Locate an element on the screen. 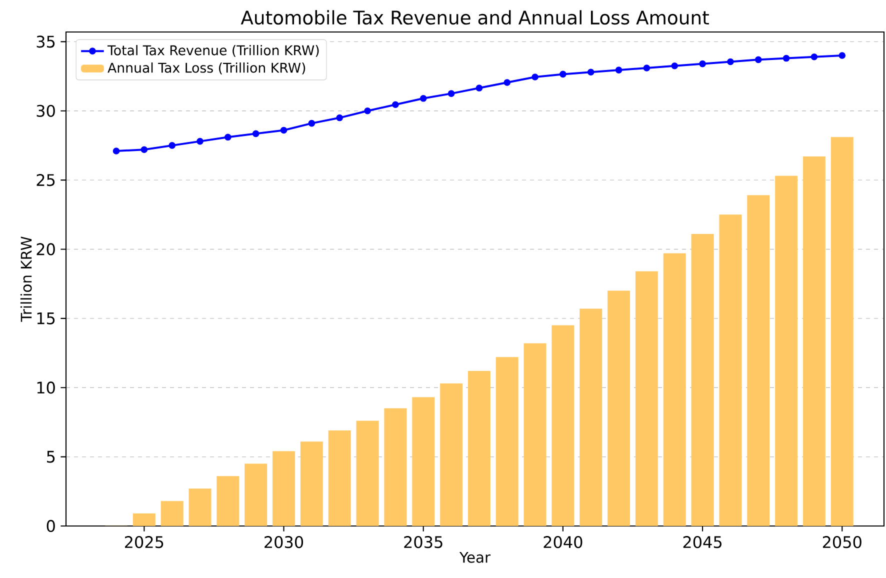 Image resolution: width=886 pixels, height=578 pixels. x-tick-label: 2050 is located at coordinates (842, 542).